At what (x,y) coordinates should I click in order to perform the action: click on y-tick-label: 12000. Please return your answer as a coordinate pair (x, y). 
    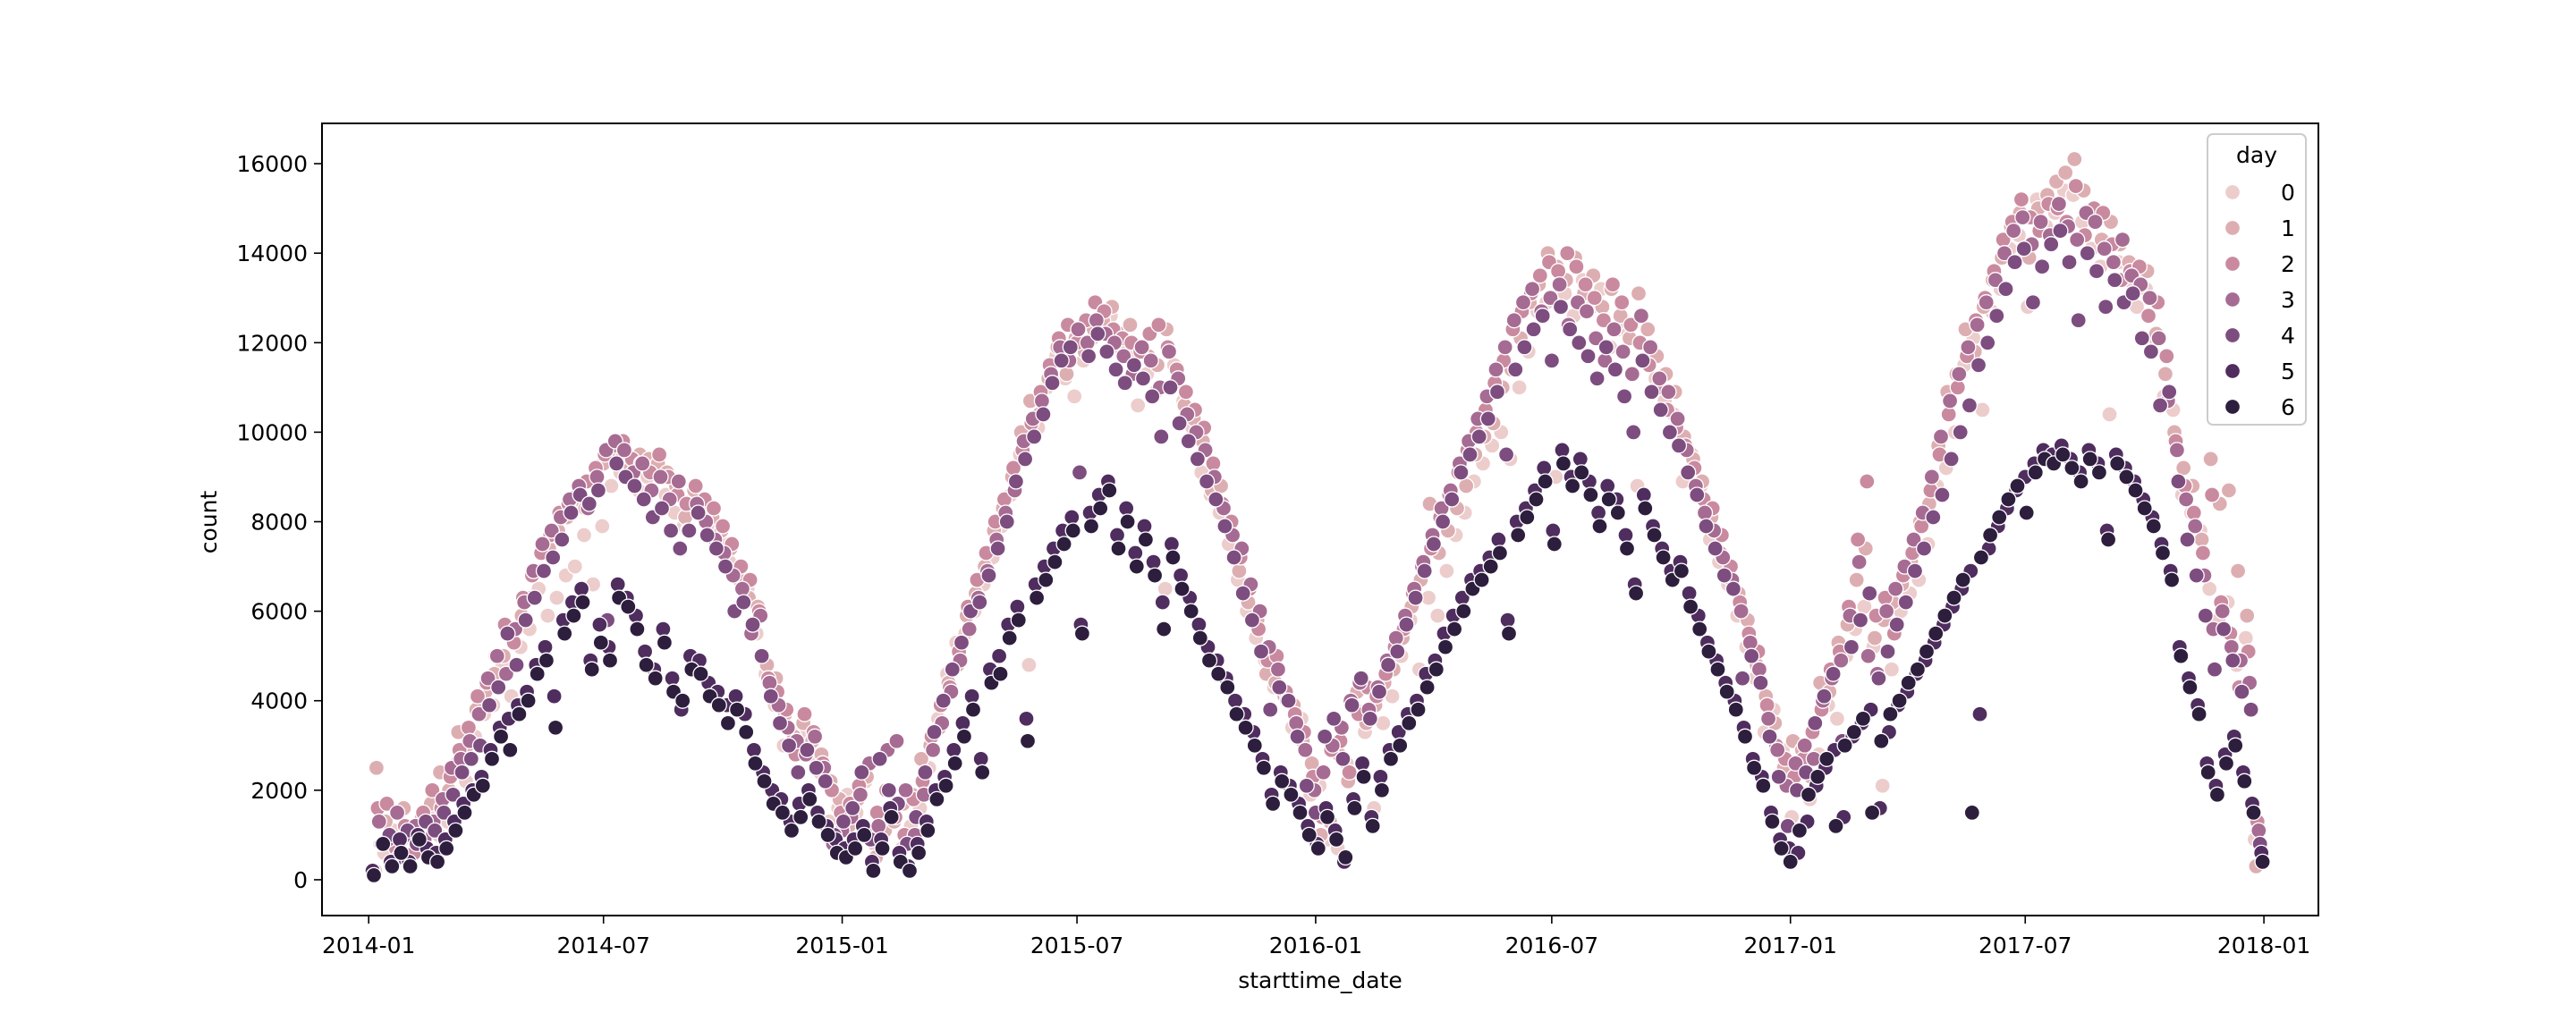
    Looking at the image, I should click on (272, 343).